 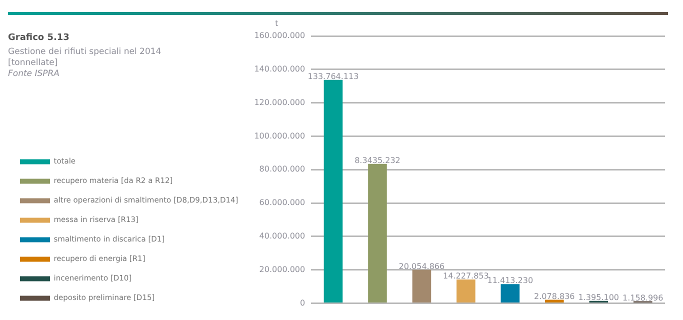 What do you see at coordinates (280, 69) in the screenshot?
I see `y-tick-label: 140.000.000` at bounding box center [280, 69].